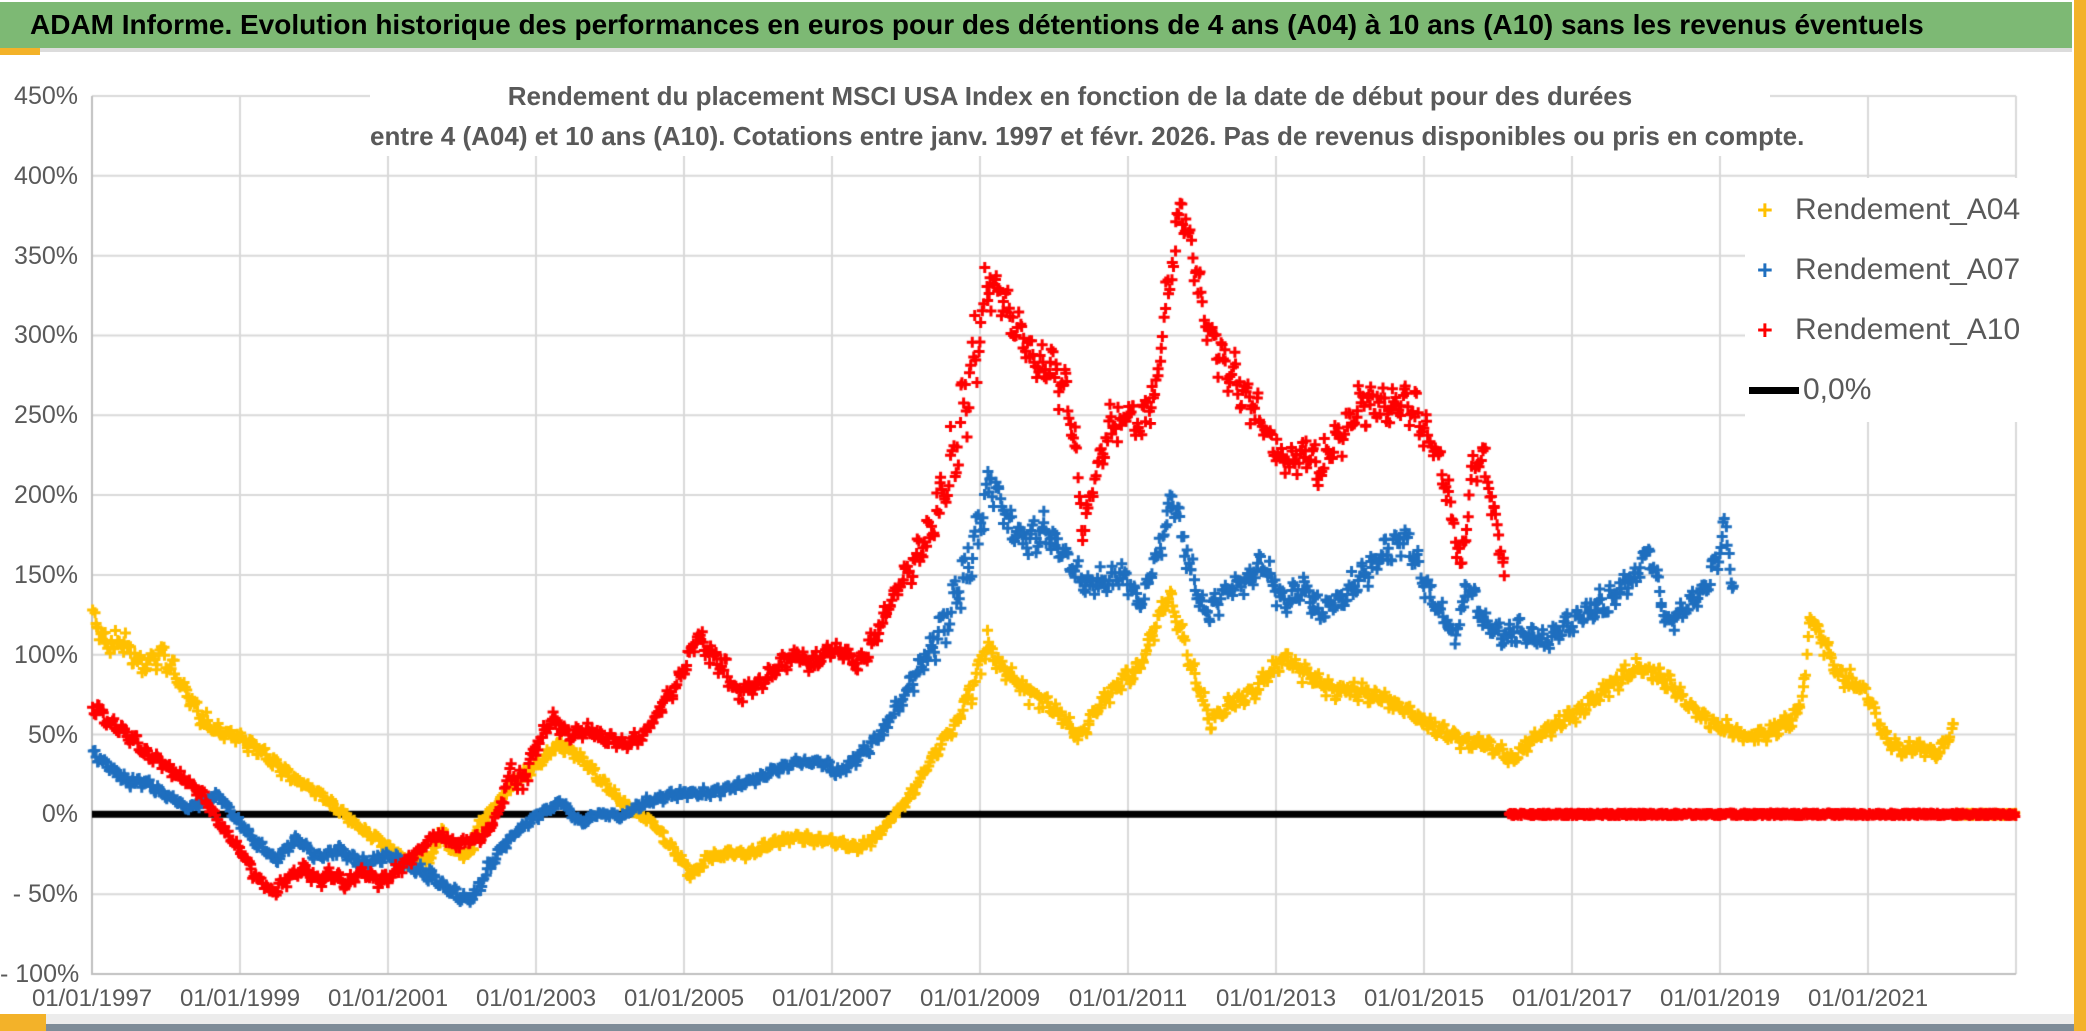 Image resolution: width=2086 pixels, height=1031 pixels. I want to click on y-tick-label: 150%, so click(46, 574).